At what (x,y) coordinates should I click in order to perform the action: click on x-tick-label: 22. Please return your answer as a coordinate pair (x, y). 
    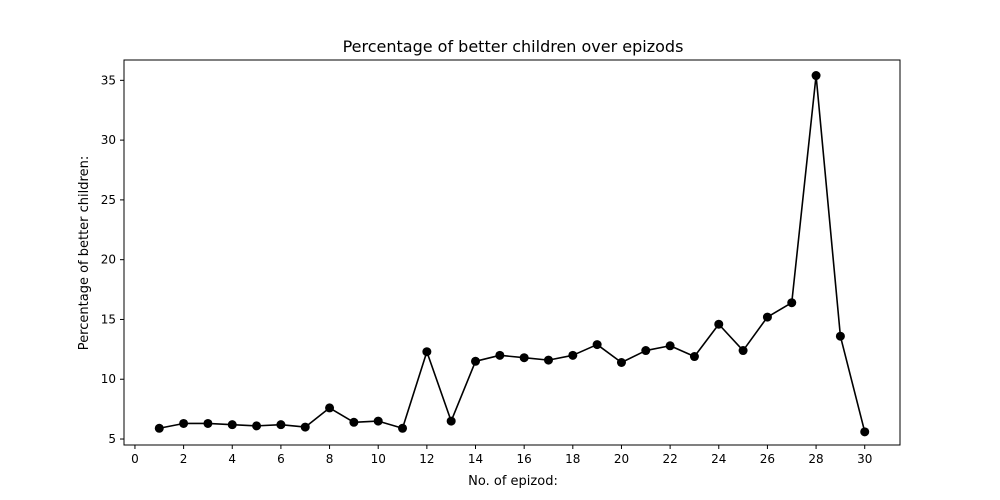
    Looking at the image, I should click on (669, 459).